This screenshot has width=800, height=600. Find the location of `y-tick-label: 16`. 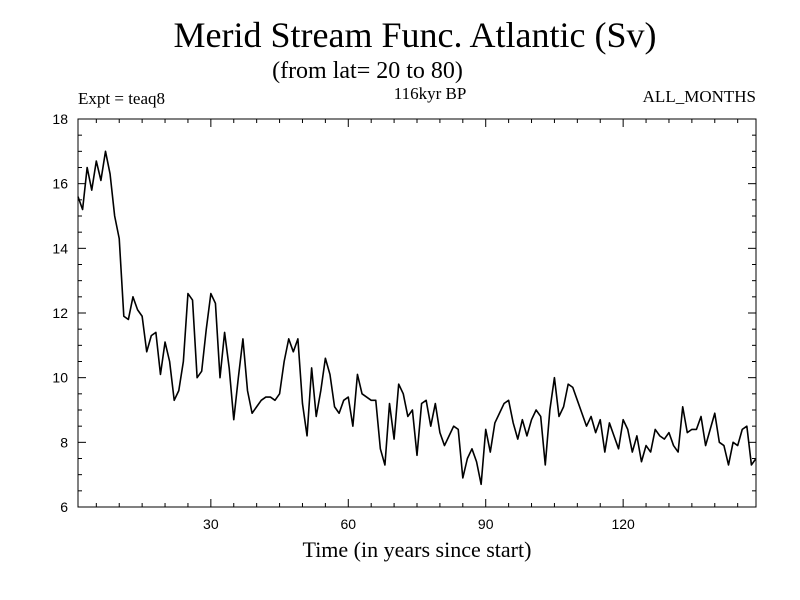

y-tick-label: 16 is located at coordinates (60, 184).